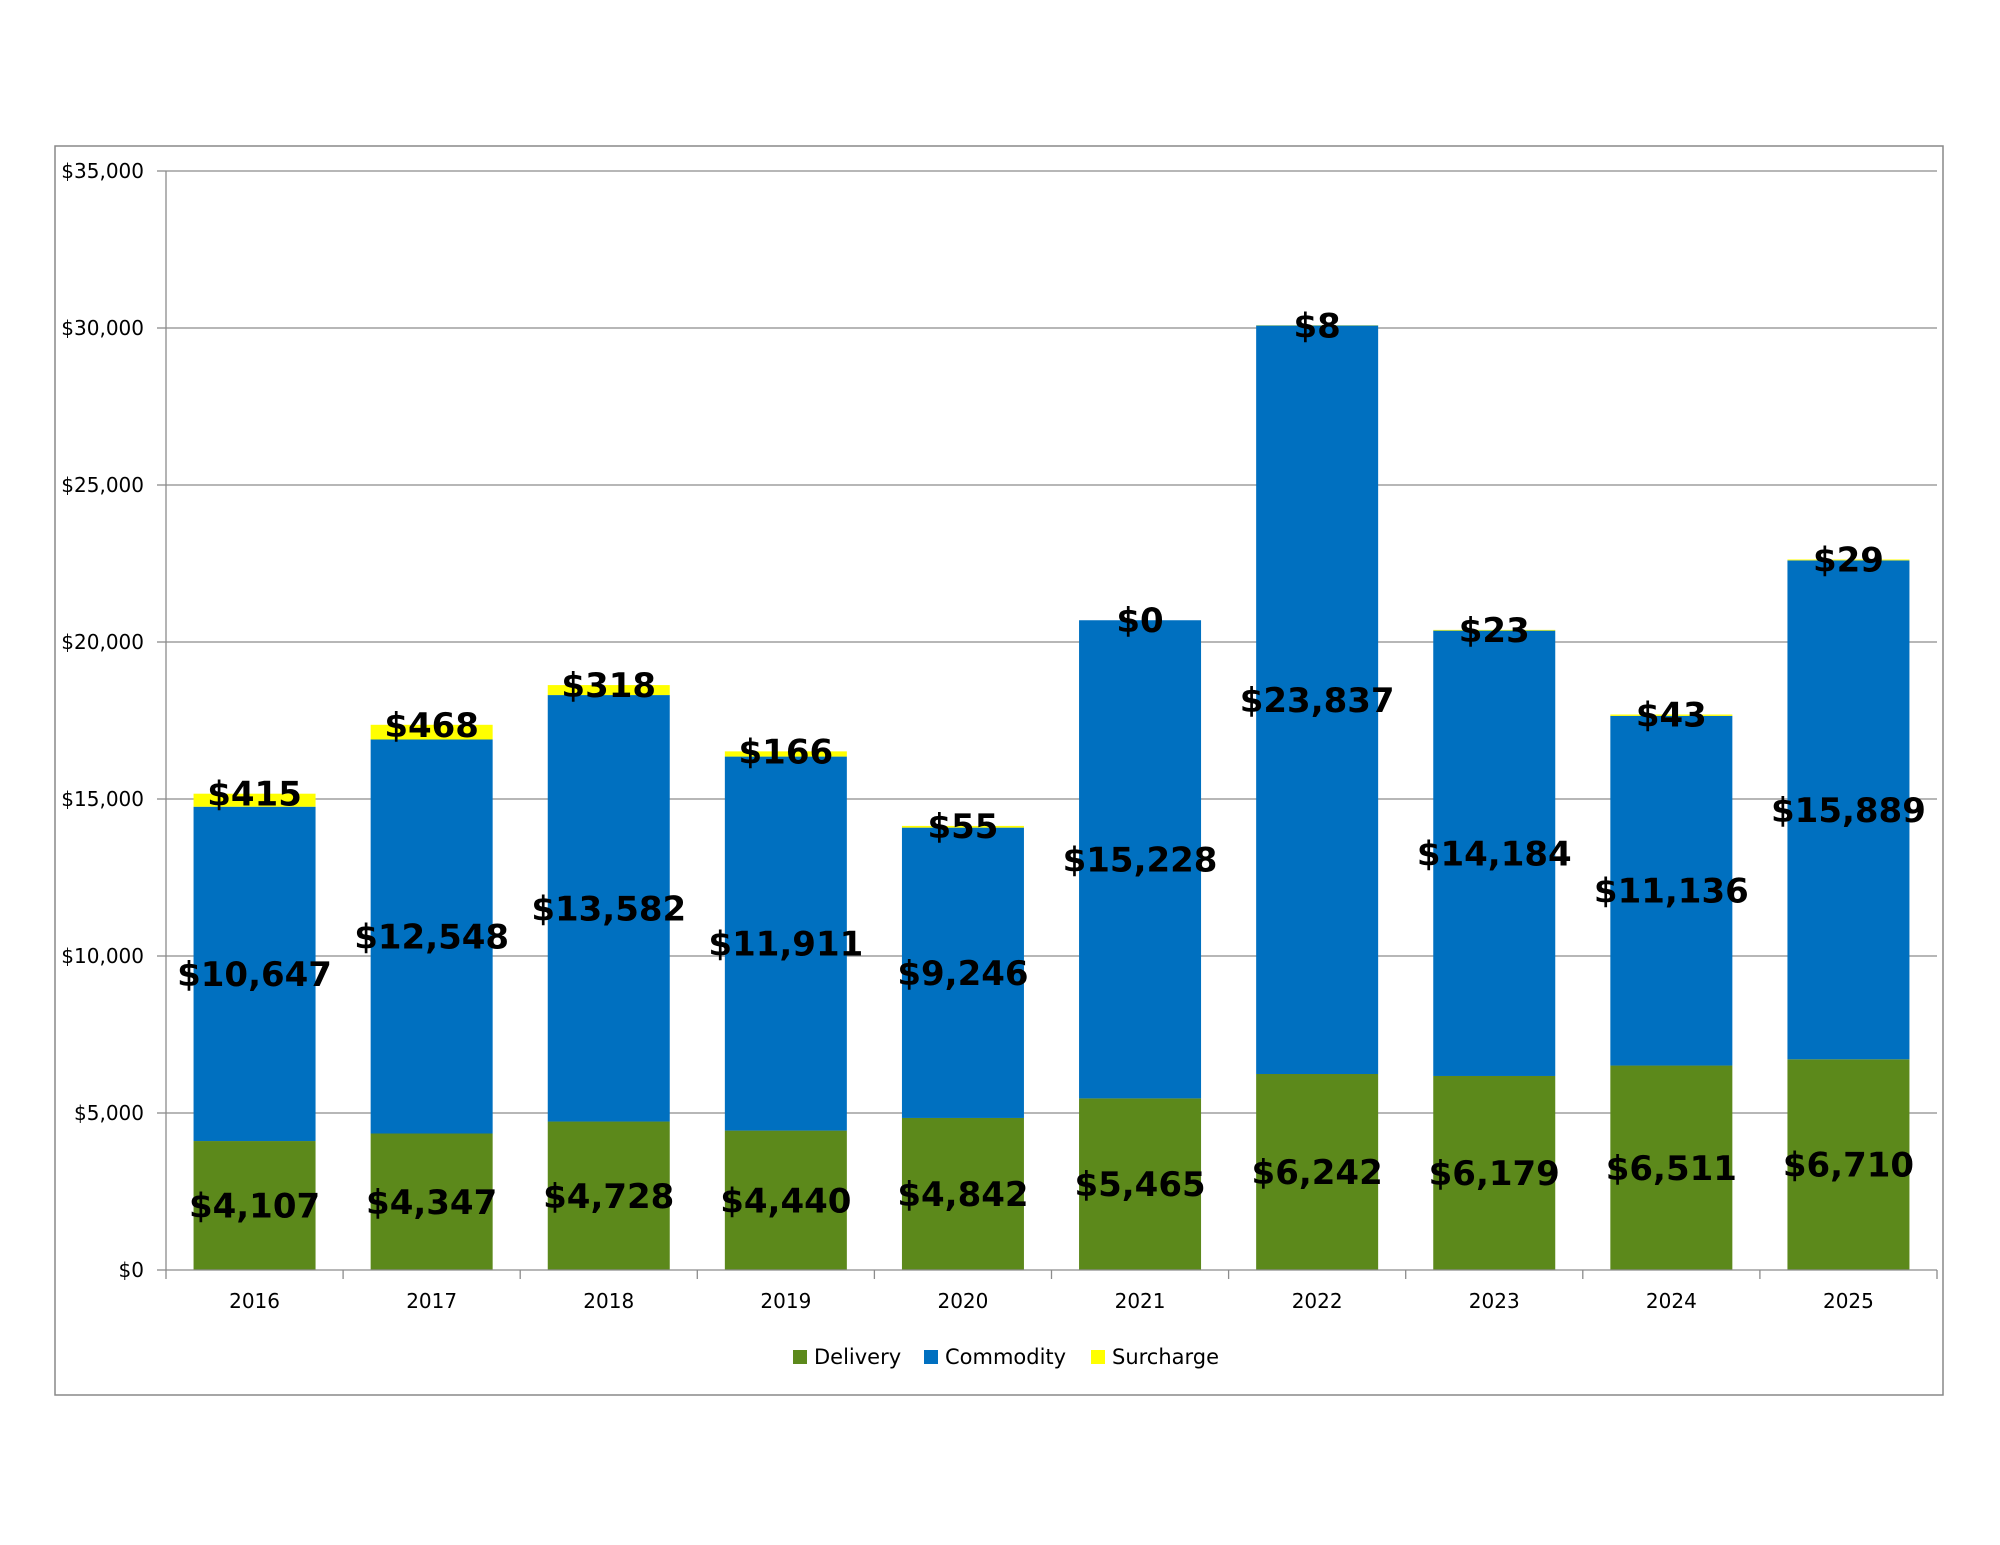  What do you see at coordinates (1317, 1301) in the screenshot?
I see `x-tick-label: 2022` at bounding box center [1317, 1301].